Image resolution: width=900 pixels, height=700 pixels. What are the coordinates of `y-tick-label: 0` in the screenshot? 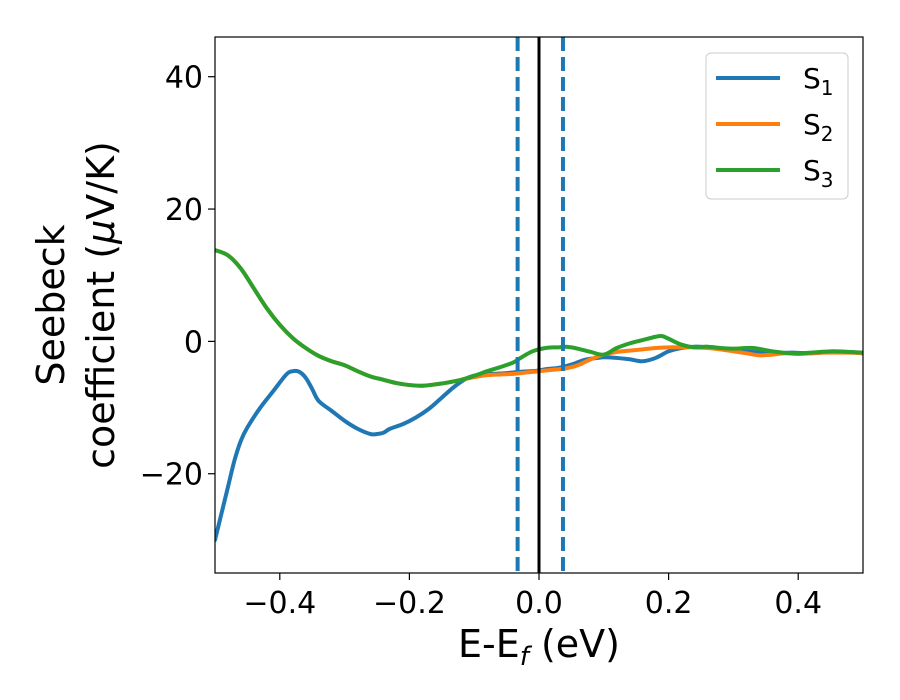 It's located at (193, 342).